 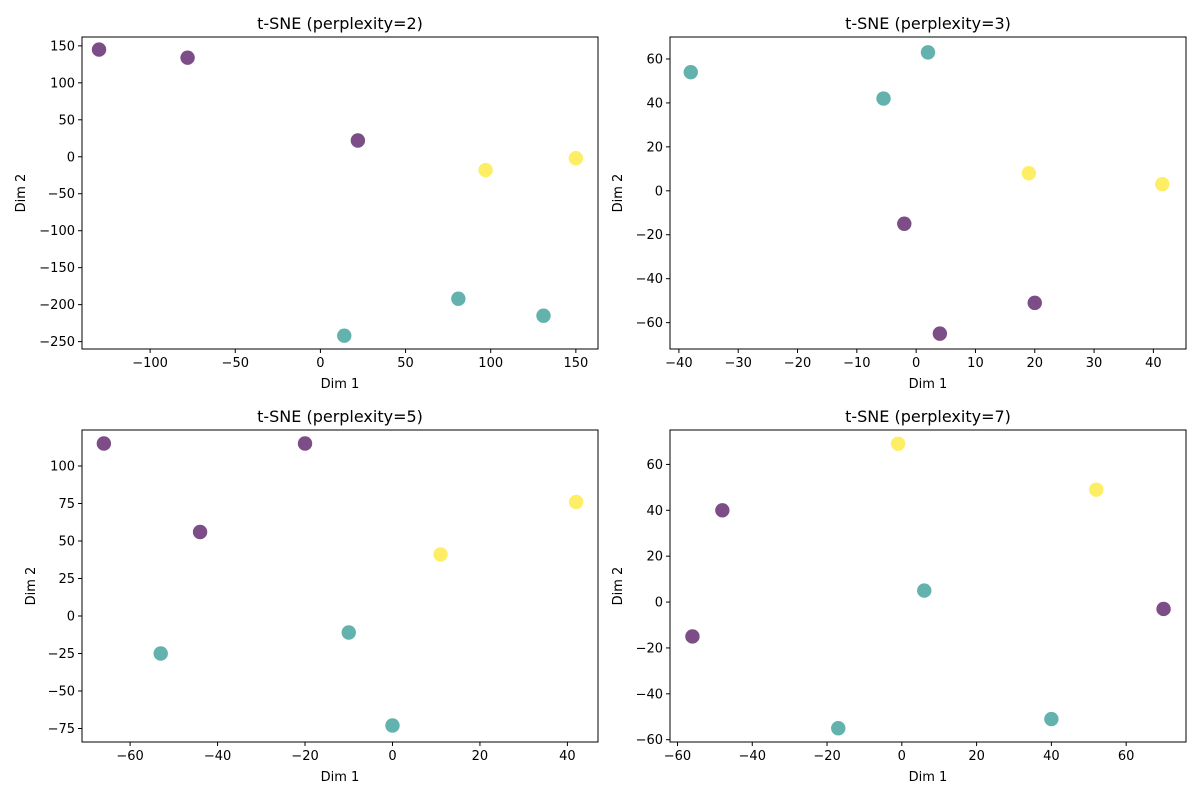 What do you see at coordinates (1126, 756) in the screenshot?
I see `x-tick-label: 60` at bounding box center [1126, 756].